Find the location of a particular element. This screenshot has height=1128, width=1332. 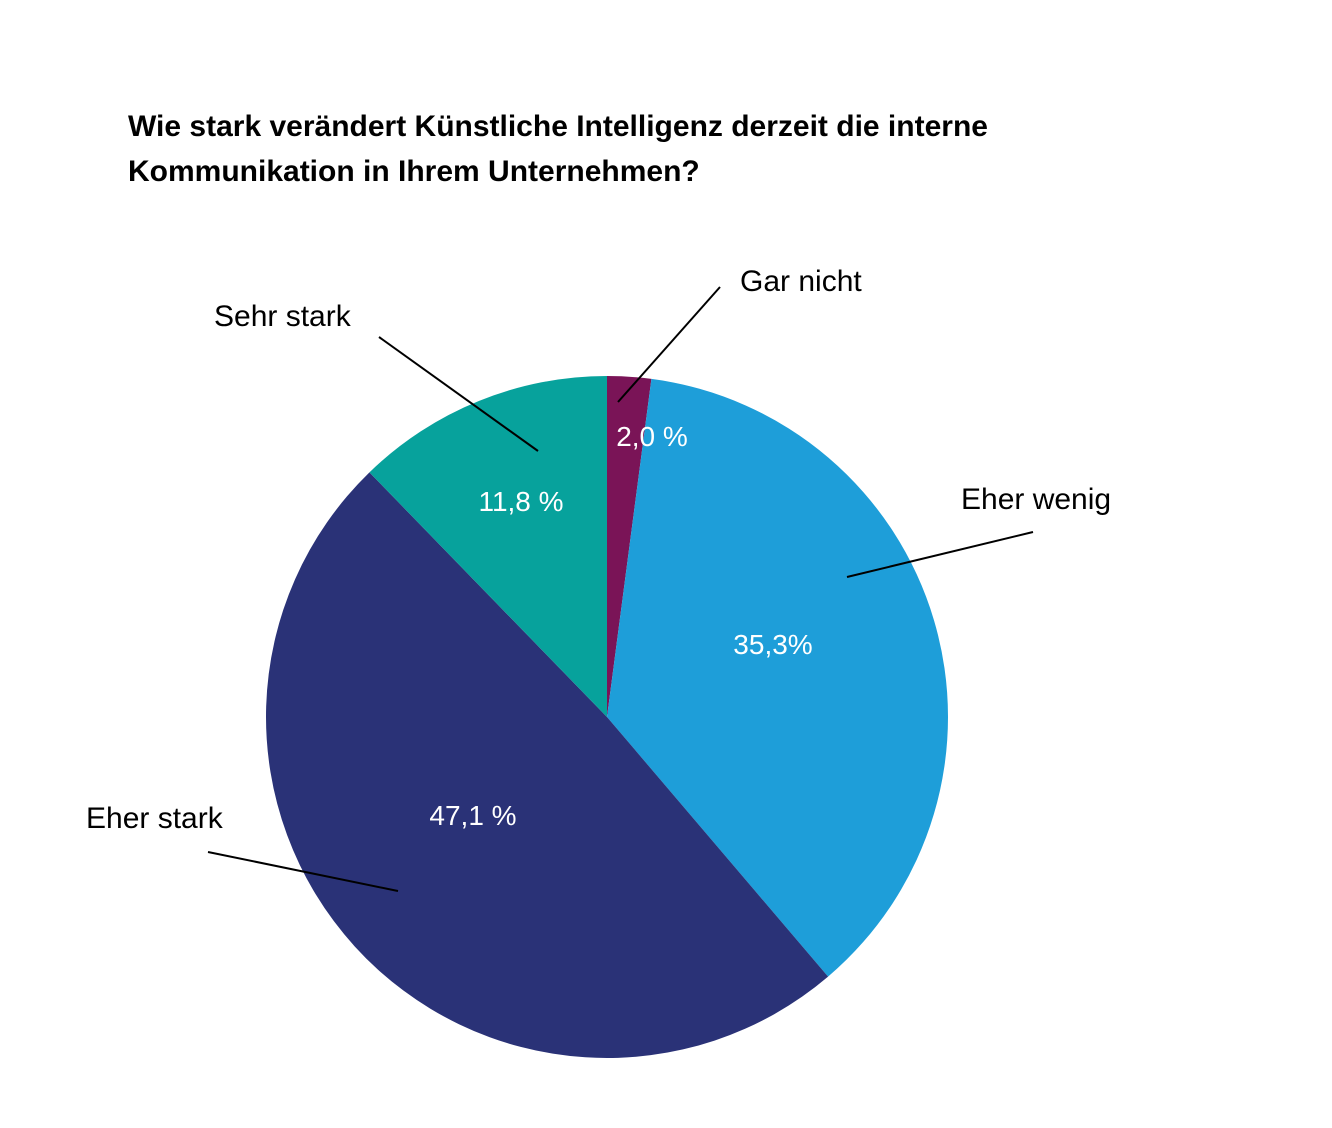

value-label-gar-nicht: 2,0 % is located at coordinates (652, 436).